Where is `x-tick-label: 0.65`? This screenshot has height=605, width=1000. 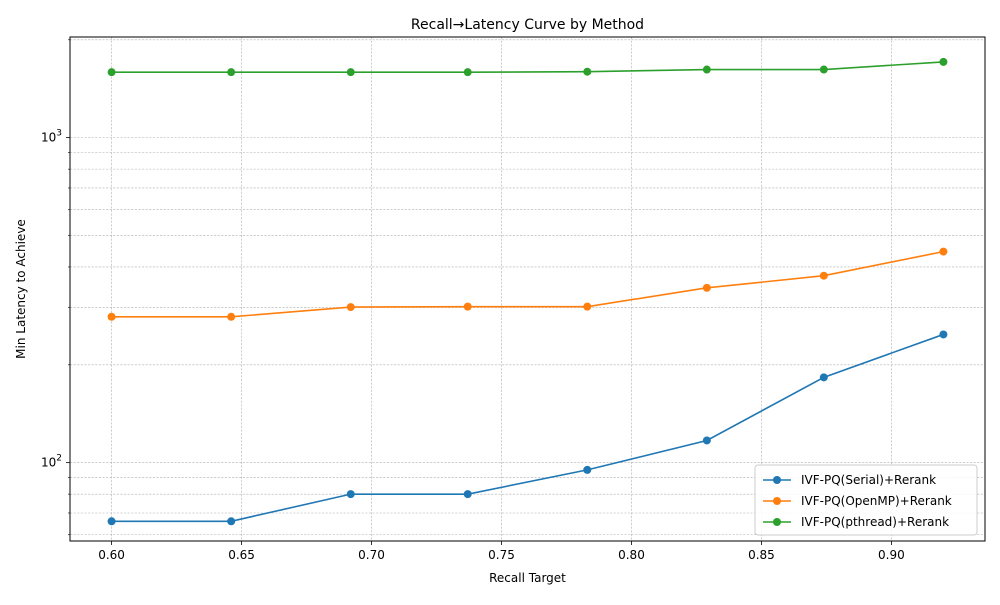
x-tick-label: 0.65 is located at coordinates (241, 555).